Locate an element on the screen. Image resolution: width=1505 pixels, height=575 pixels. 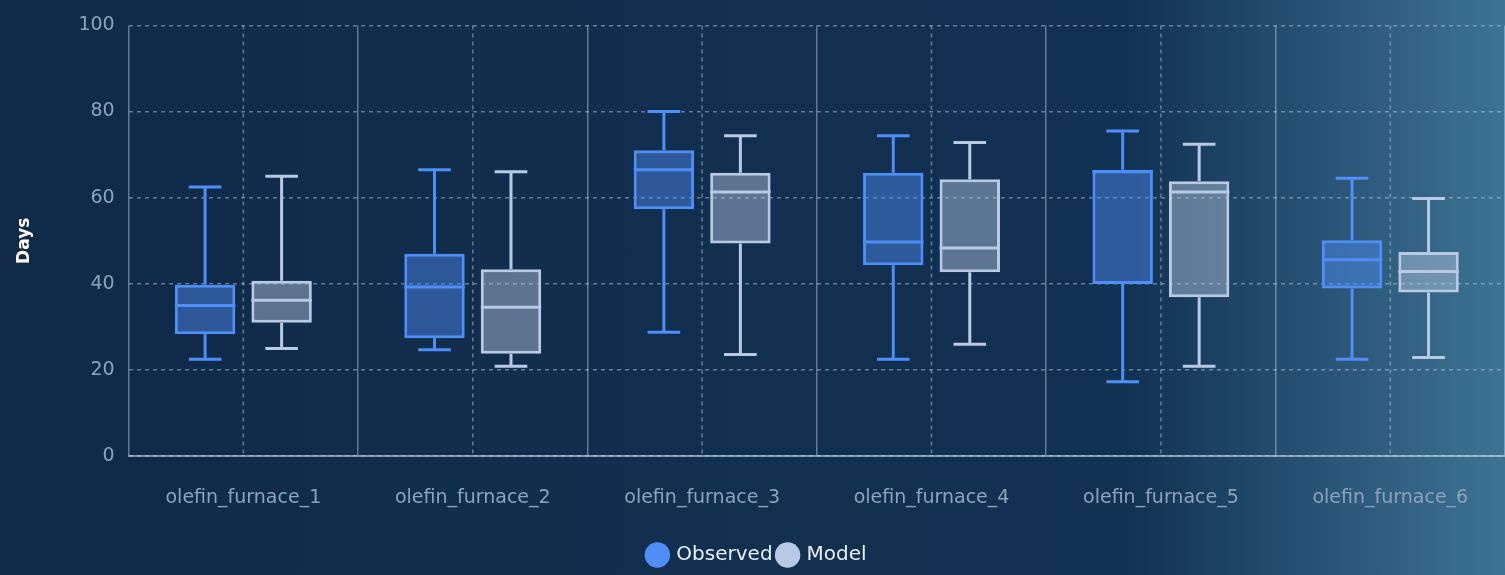
x-tick-label: olefin_furnace_4 is located at coordinates (931, 496).